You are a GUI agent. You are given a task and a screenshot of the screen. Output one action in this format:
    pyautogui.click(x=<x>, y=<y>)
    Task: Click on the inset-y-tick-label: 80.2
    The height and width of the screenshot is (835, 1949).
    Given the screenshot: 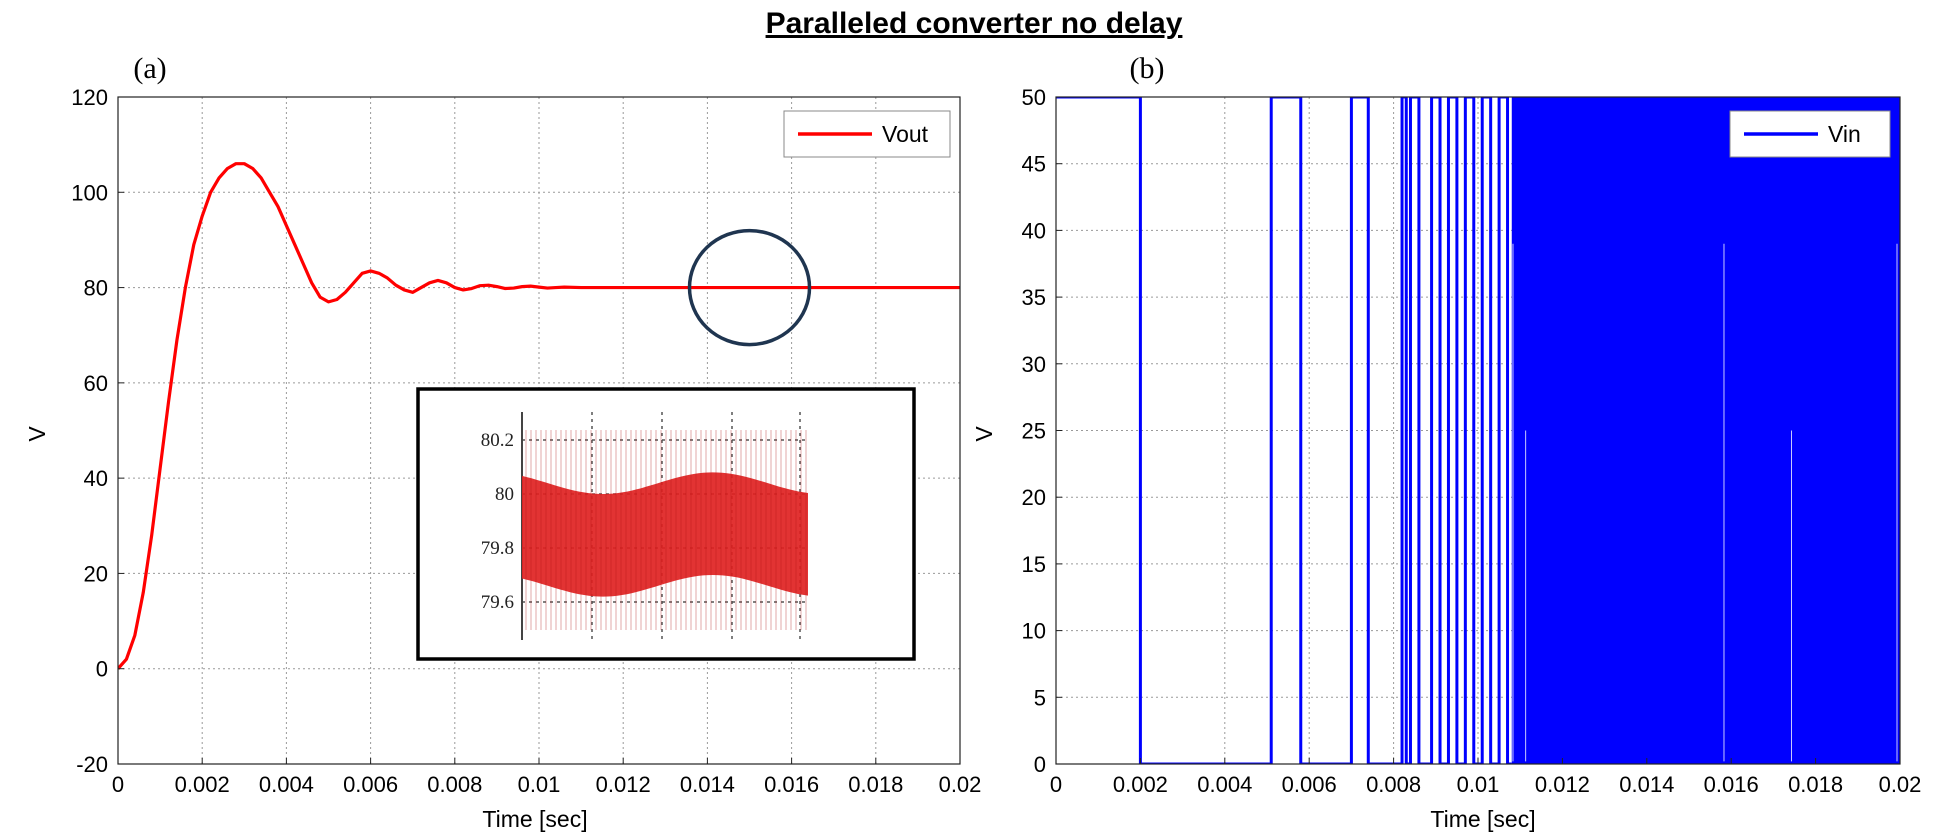 What is the action you would take?
    pyautogui.click(x=497, y=440)
    